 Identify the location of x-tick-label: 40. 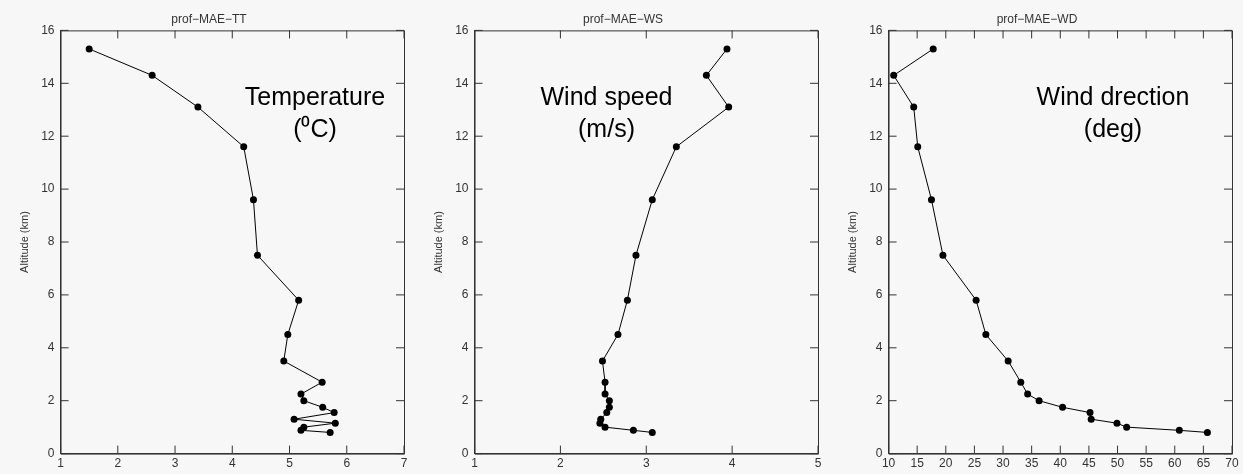
(1060, 463).